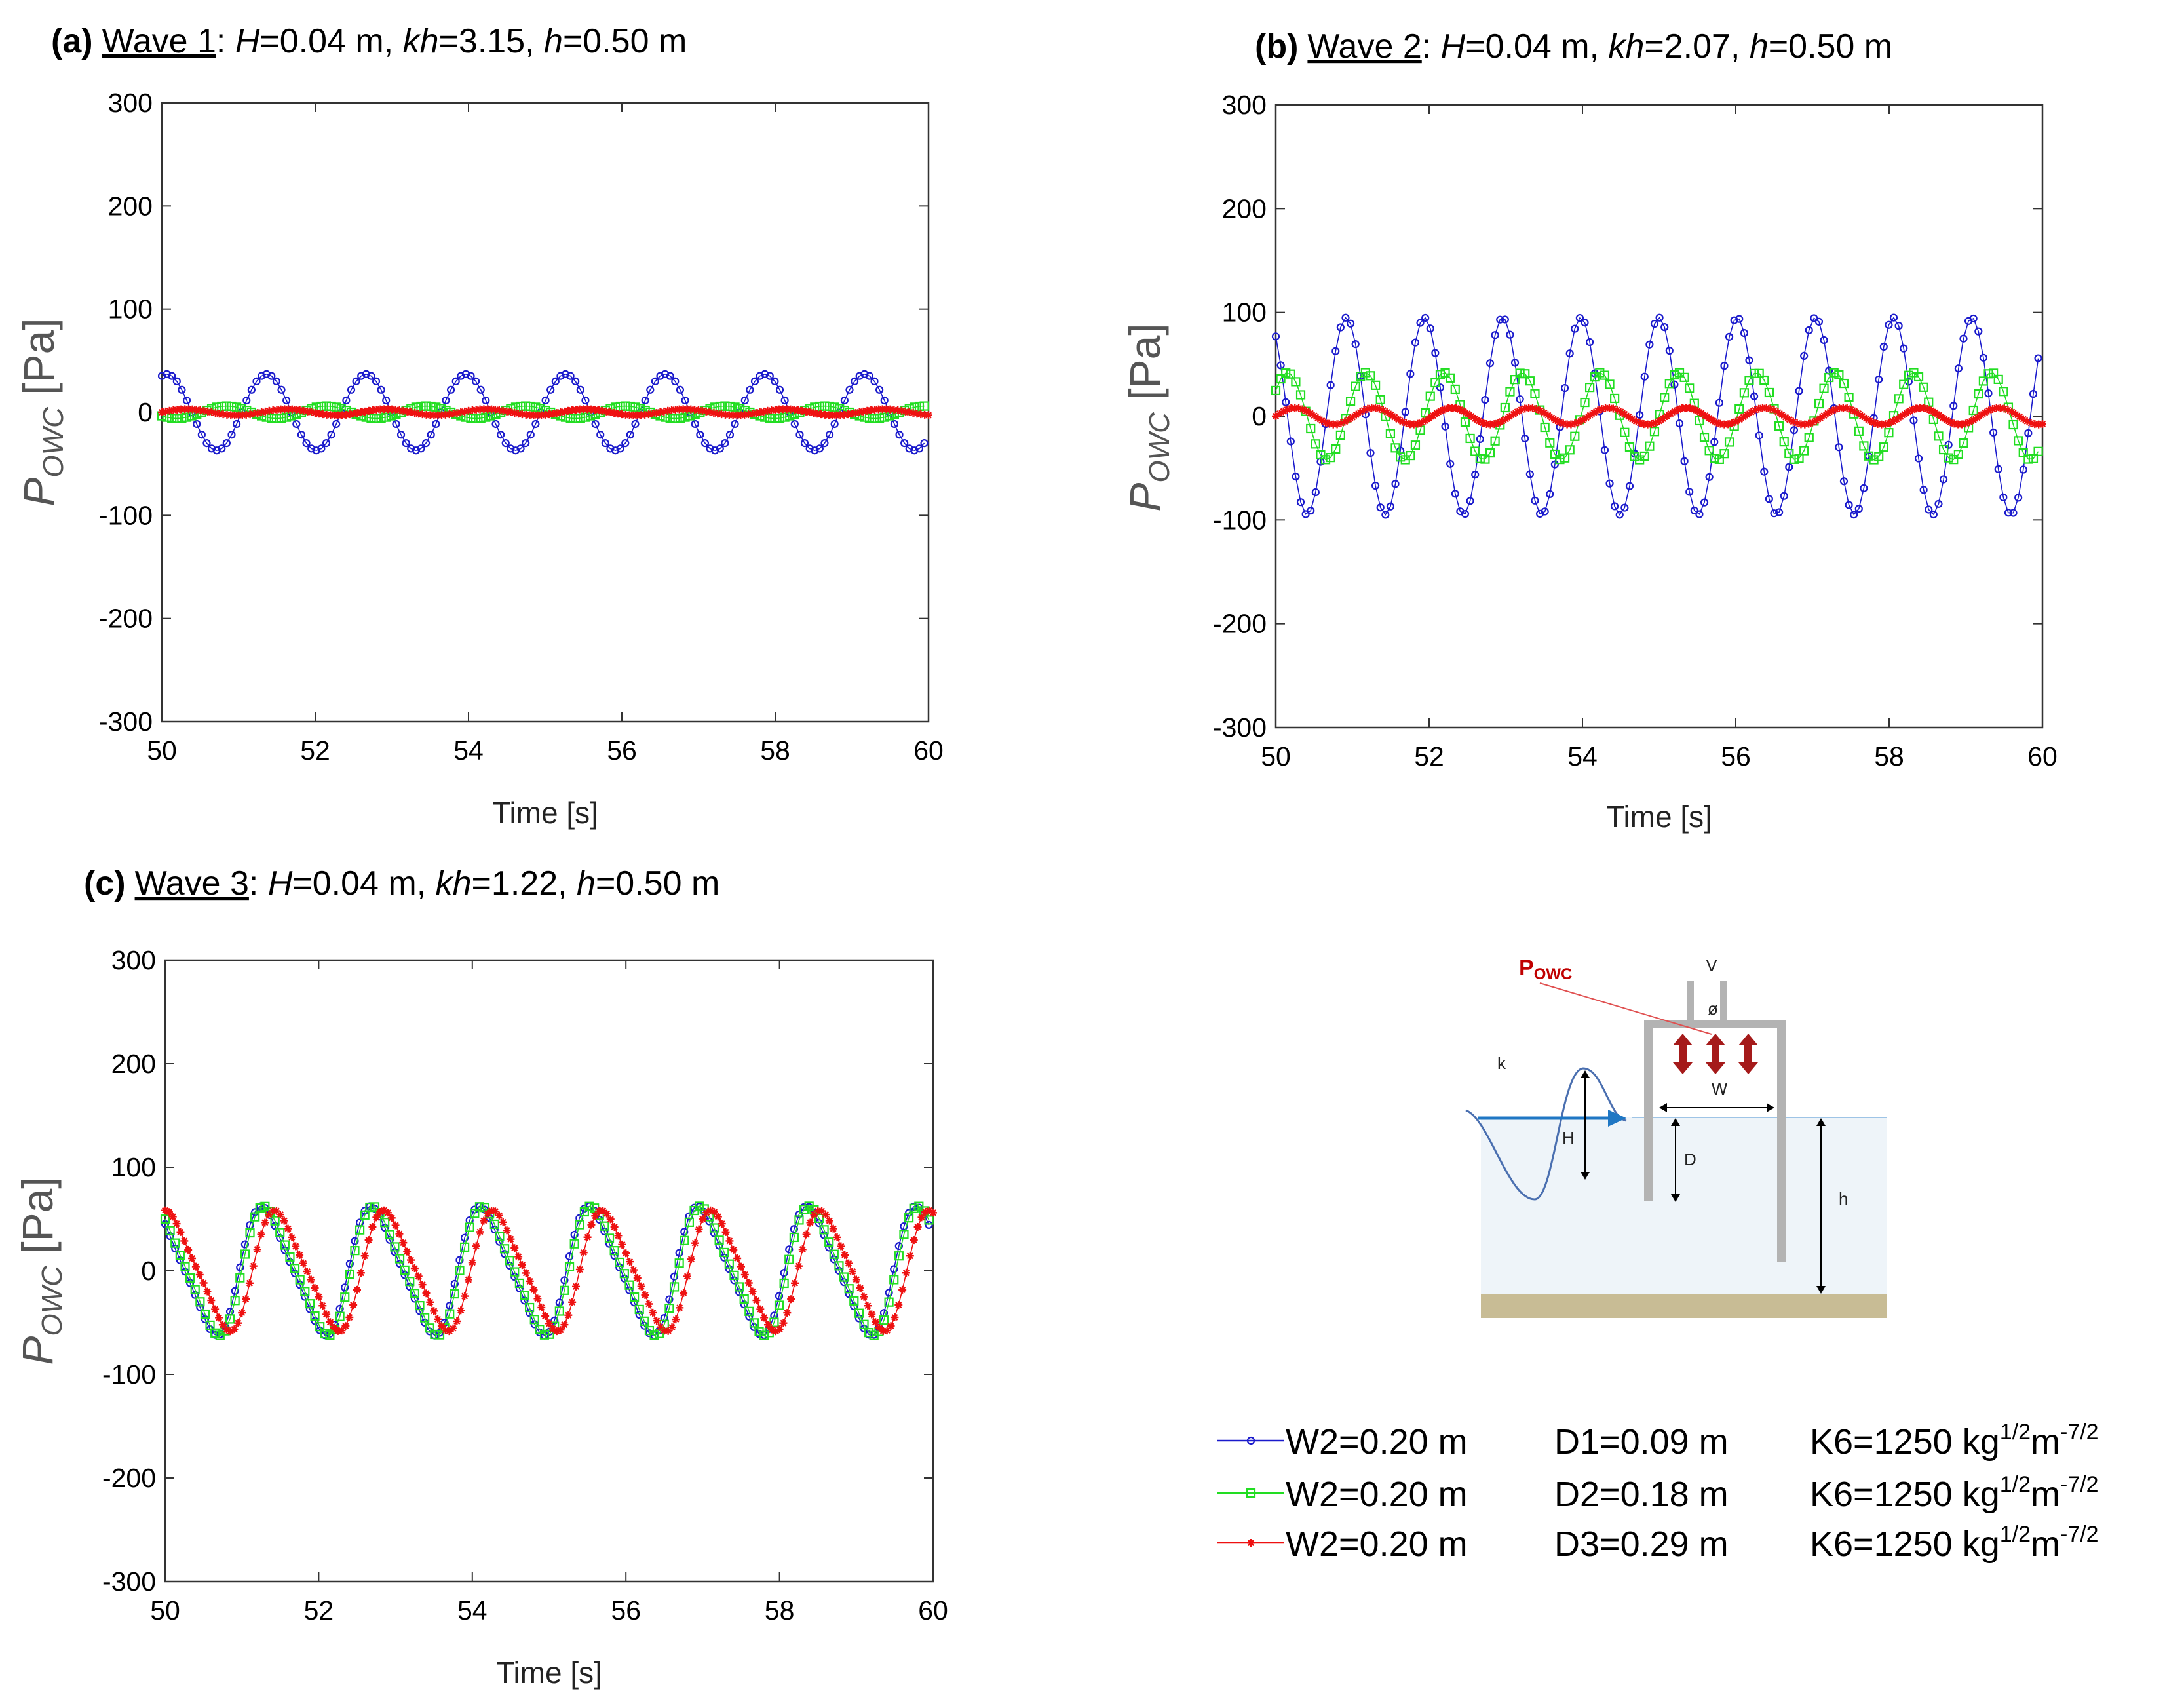 Image resolution: width=2184 pixels, height=1708 pixels. I want to click on panel-c-p1-val: =1.22,, so click(524, 883).